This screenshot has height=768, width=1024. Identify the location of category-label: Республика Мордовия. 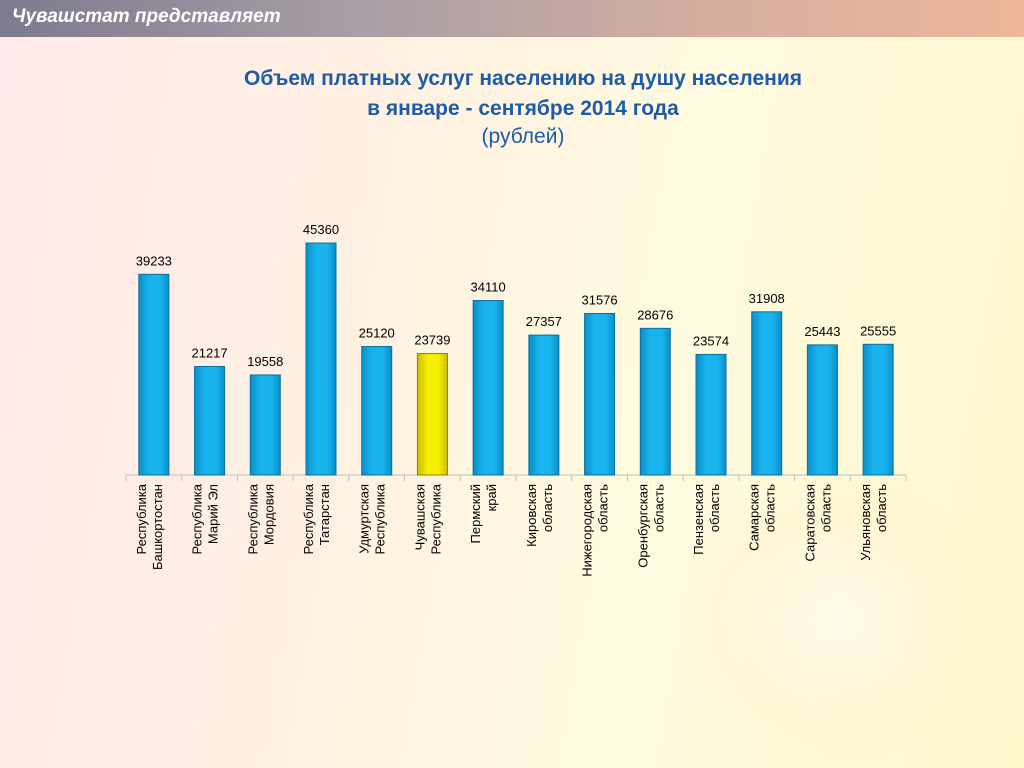
(260, 518).